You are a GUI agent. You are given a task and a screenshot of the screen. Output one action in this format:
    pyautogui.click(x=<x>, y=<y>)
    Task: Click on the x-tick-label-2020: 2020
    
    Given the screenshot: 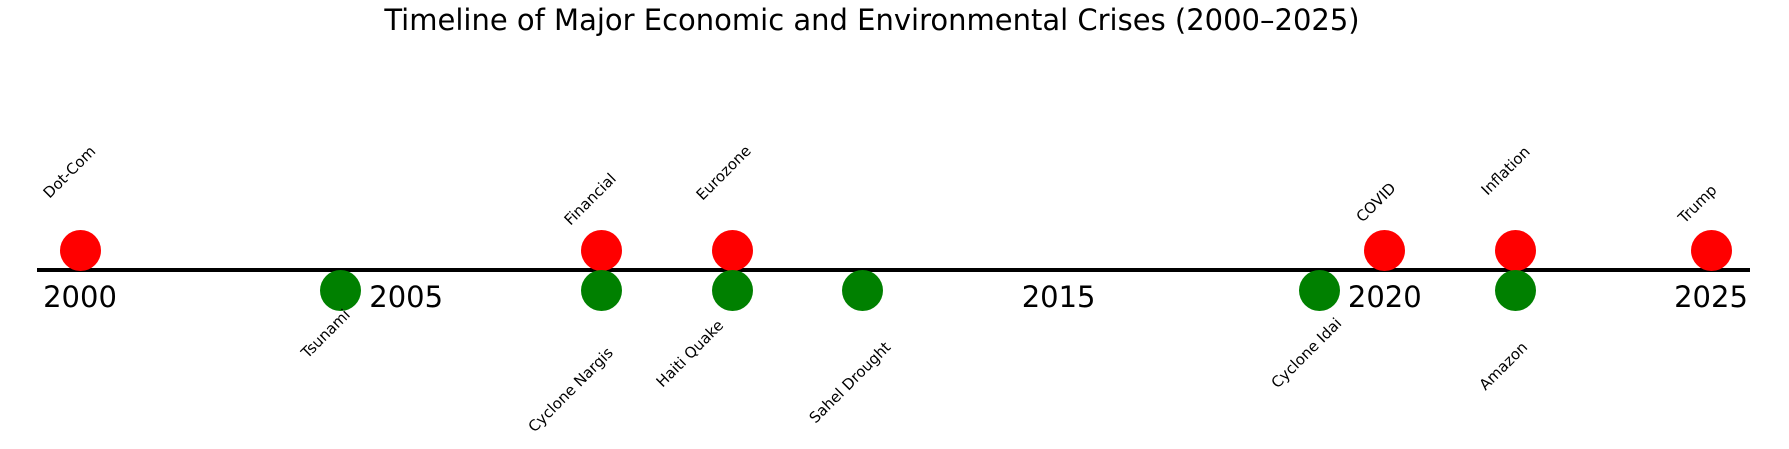 What is the action you would take?
    pyautogui.click(x=1384, y=297)
    